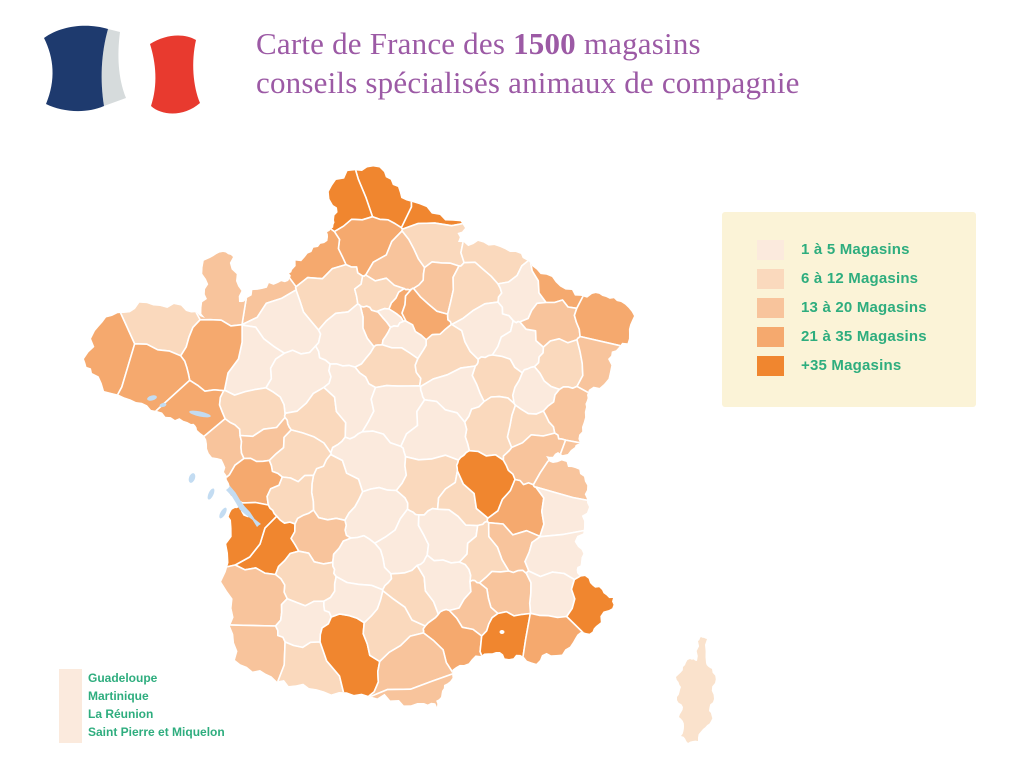 This screenshot has height=773, width=1027. I want to click on legend-item: 13 à 20 Magasins, so click(861, 307).